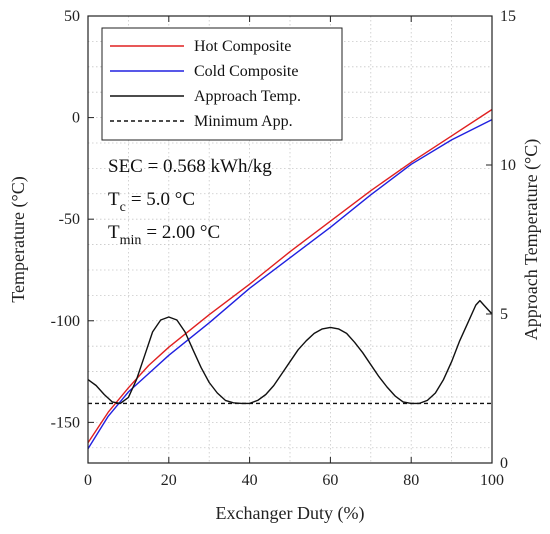  What do you see at coordinates (69, 219) in the screenshot?
I see `y-tick-label: -50` at bounding box center [69, 219].